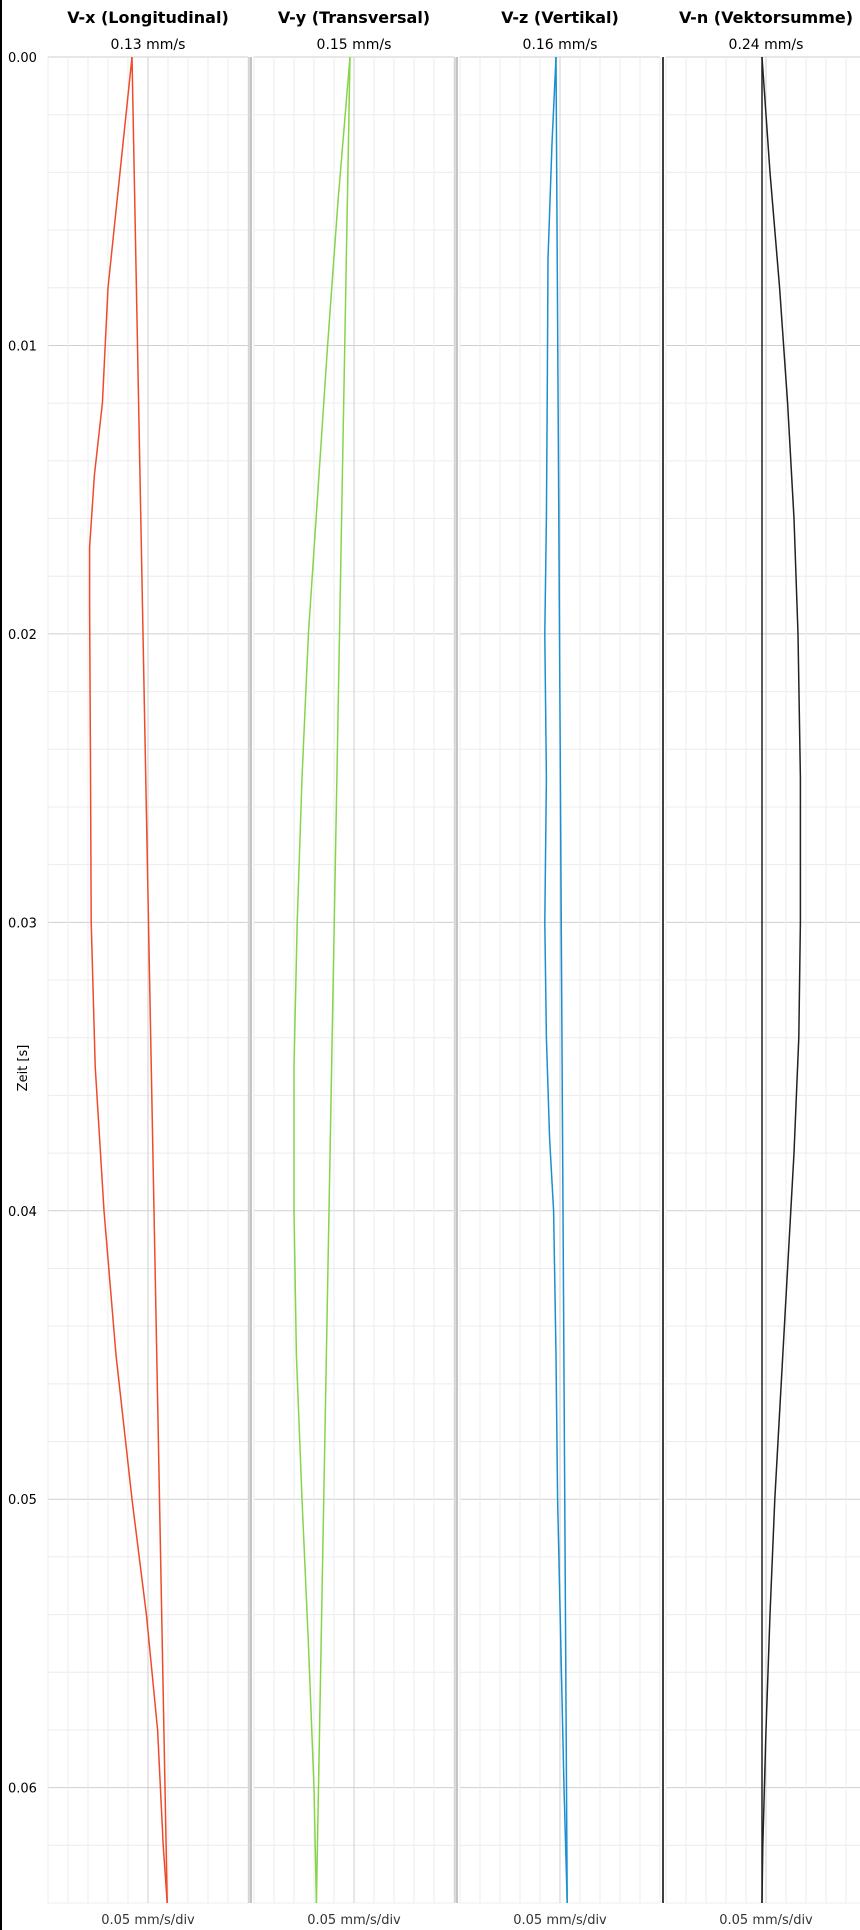 Image resolution: width=860 pixels, height=1930 pixels. I want to click on panel-peak-value: 0.15 mm/s, so click(354, 45).